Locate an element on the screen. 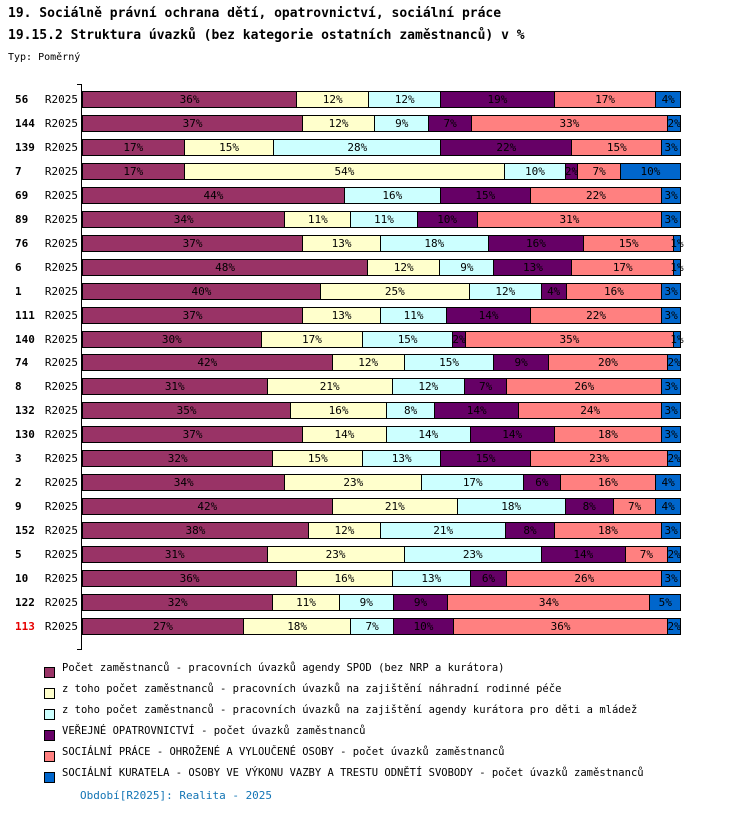  stacked-bar: 17% 54% 10% 2% 7% 10% is located at coordinates (381, 171).